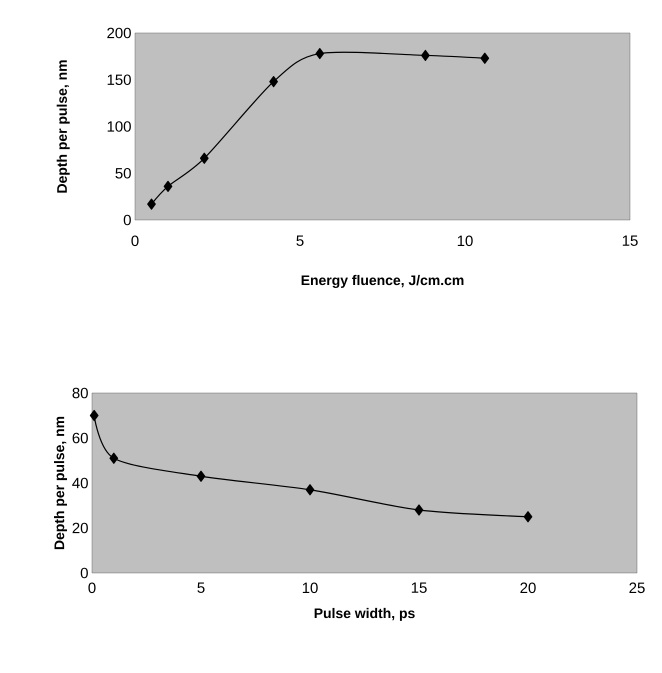 This screenshot has height=673, width=662. Describe the element at coordinates (364, 614) in the screenshot. I see `x-axis-title: Pulse width, ps` at that location.